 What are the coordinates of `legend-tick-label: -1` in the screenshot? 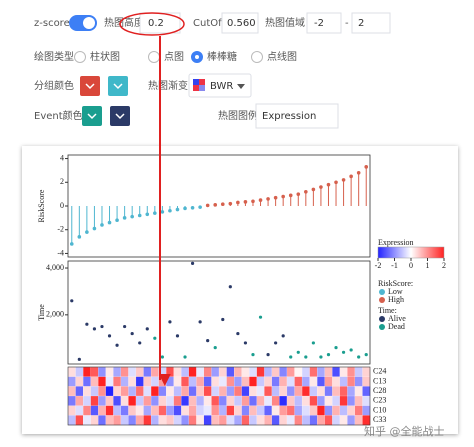 It's located at (394, 265).